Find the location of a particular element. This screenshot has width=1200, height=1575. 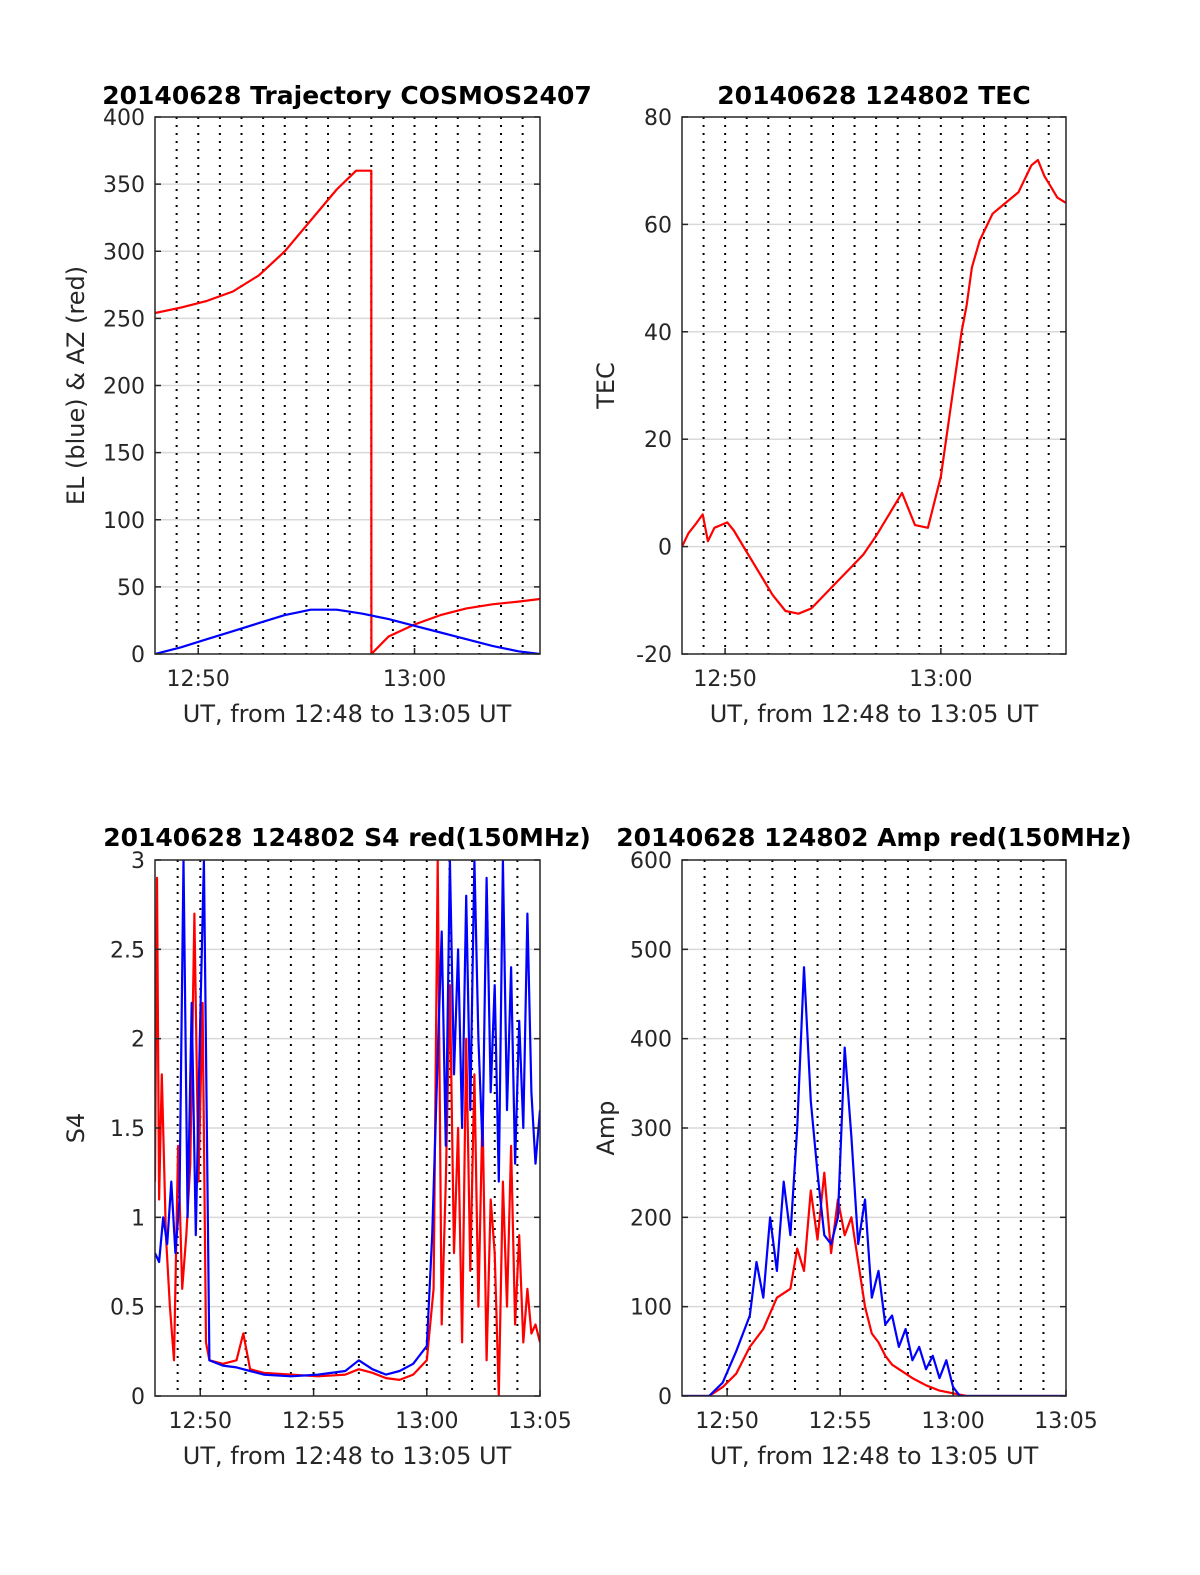

y-axis-label: S4 is located at coordinates (76, 1128).